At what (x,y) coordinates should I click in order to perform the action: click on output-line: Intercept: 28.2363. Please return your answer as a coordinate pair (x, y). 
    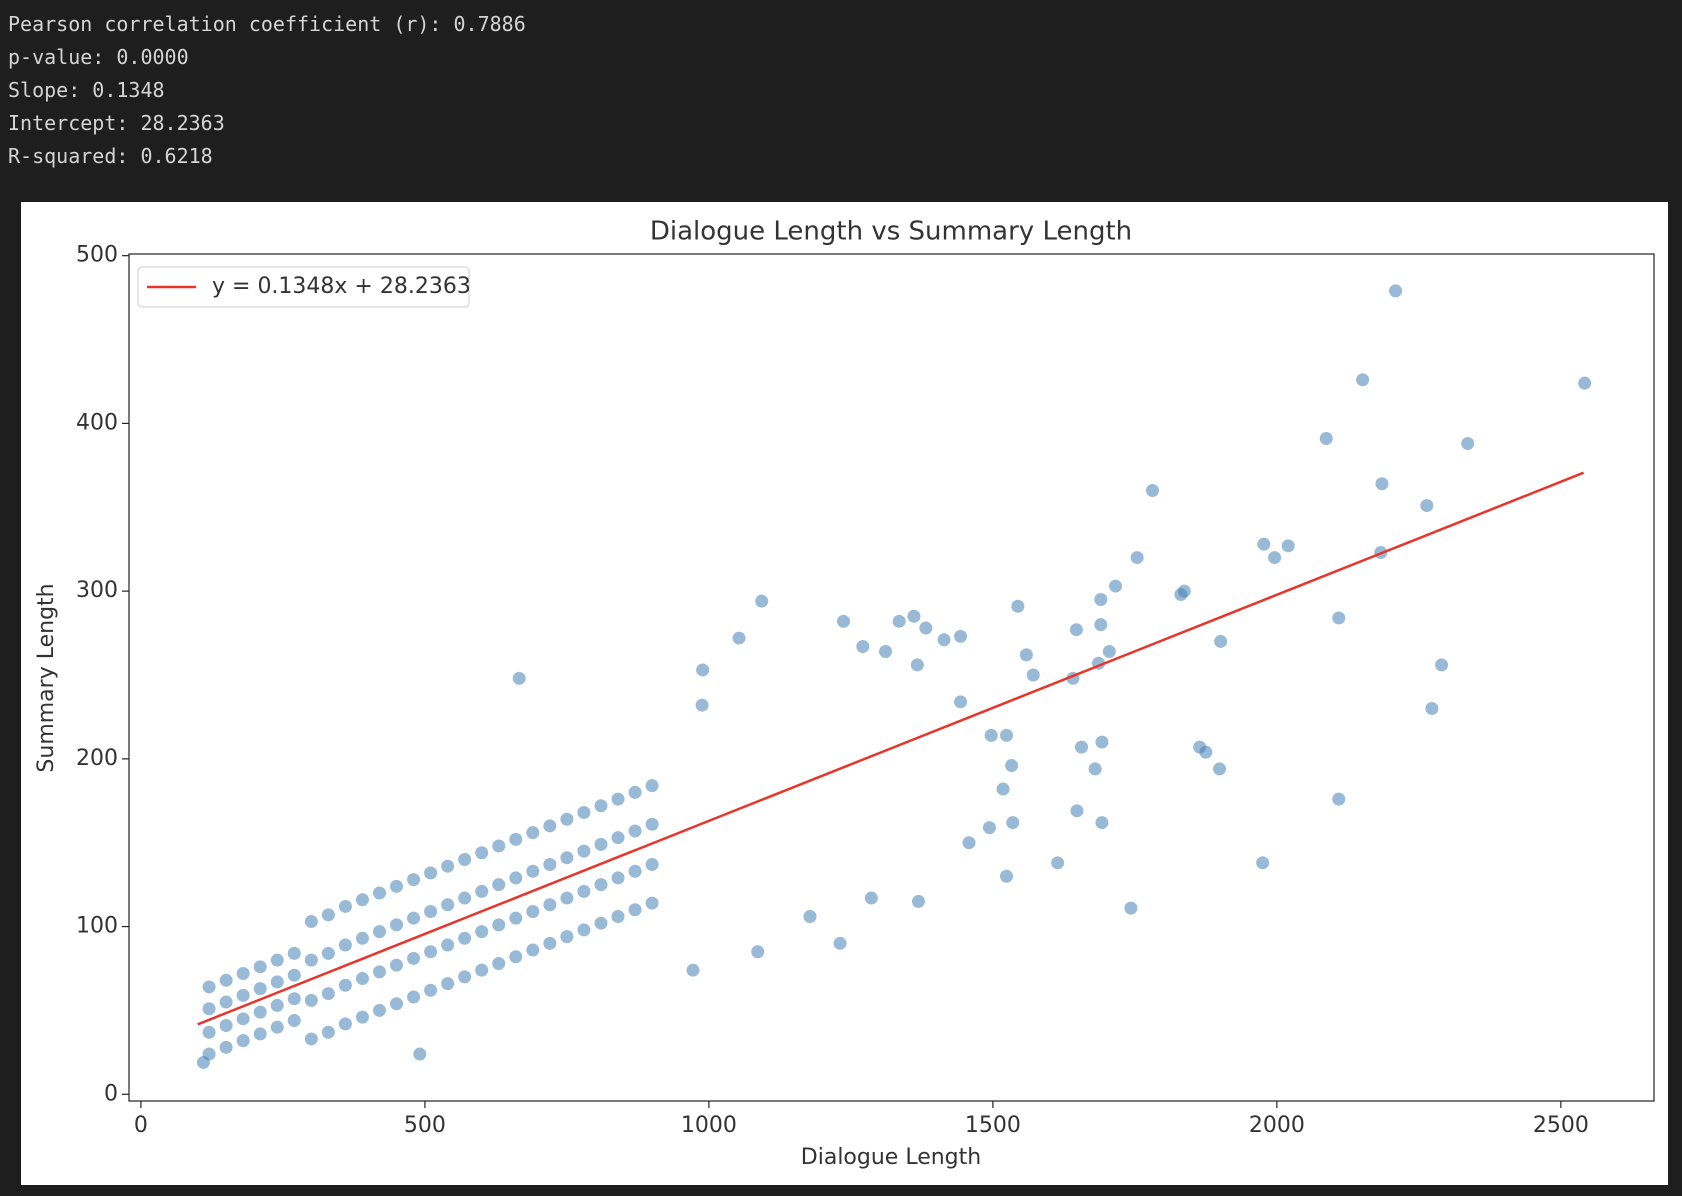
    Looking at the image, I should click on (116, 123).